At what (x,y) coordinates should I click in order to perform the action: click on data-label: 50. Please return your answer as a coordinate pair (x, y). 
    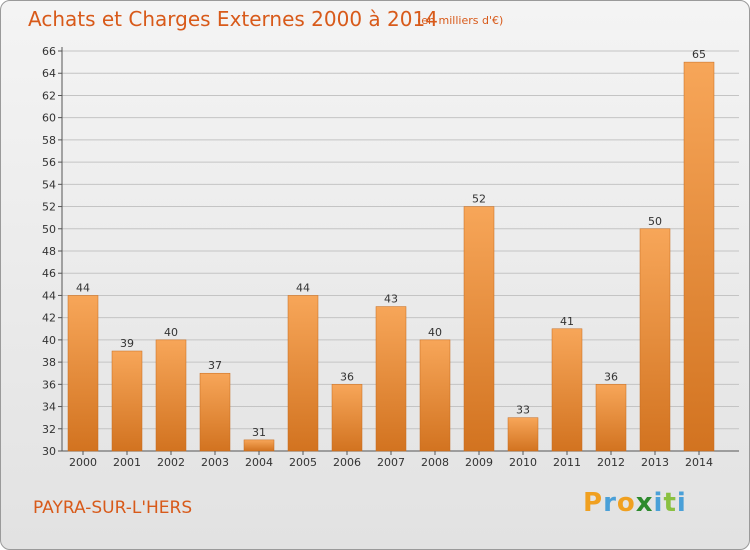
    Looking at the image, I should click on (655, 221).